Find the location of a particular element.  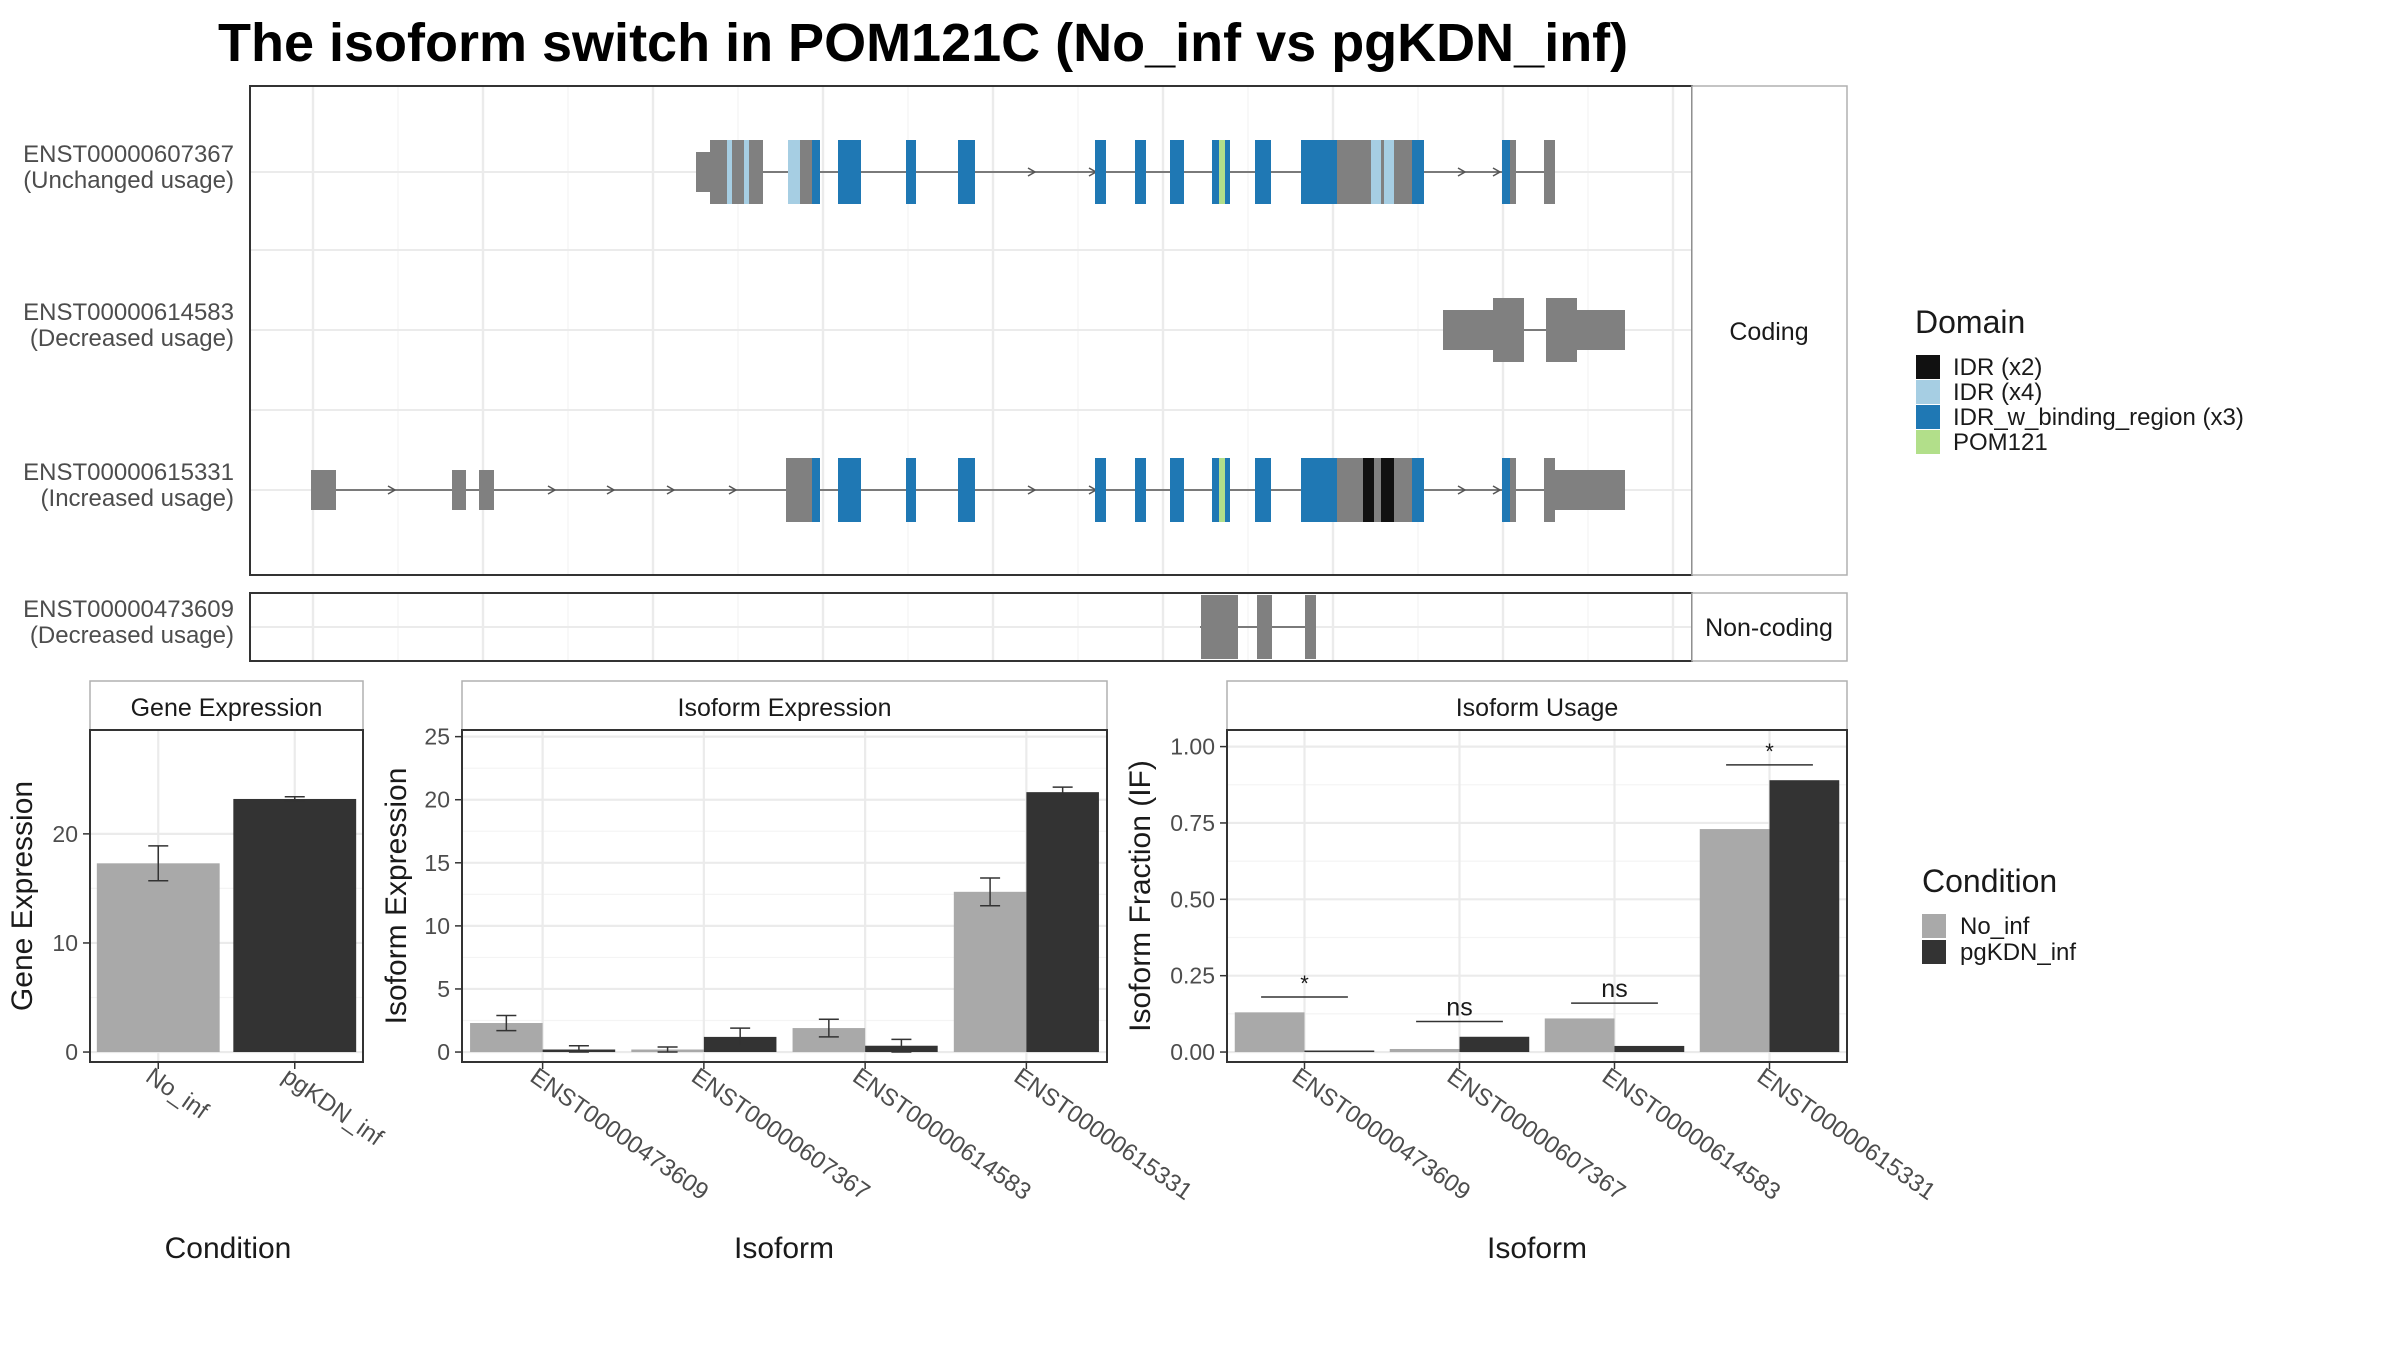

noncoding-strip is located at coordinates (1769, 627).